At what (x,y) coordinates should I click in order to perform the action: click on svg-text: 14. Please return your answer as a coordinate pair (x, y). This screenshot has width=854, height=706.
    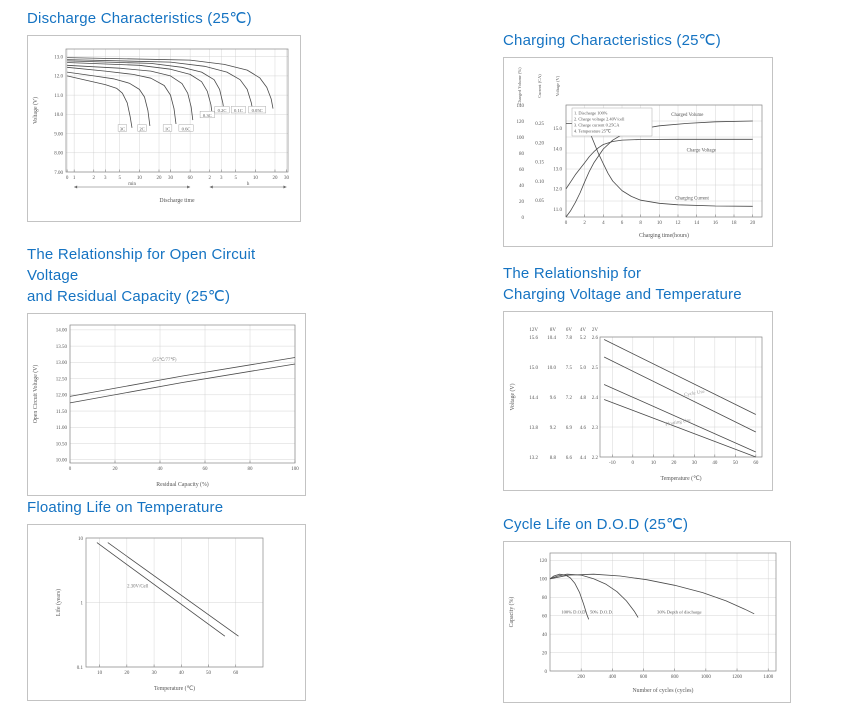
    Looking at the image, I should click on (697, 223).